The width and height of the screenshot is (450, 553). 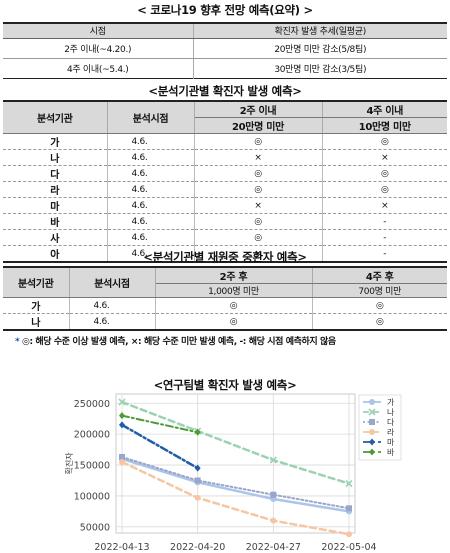 I want to click on plot-area, so click(x=235, y=463).